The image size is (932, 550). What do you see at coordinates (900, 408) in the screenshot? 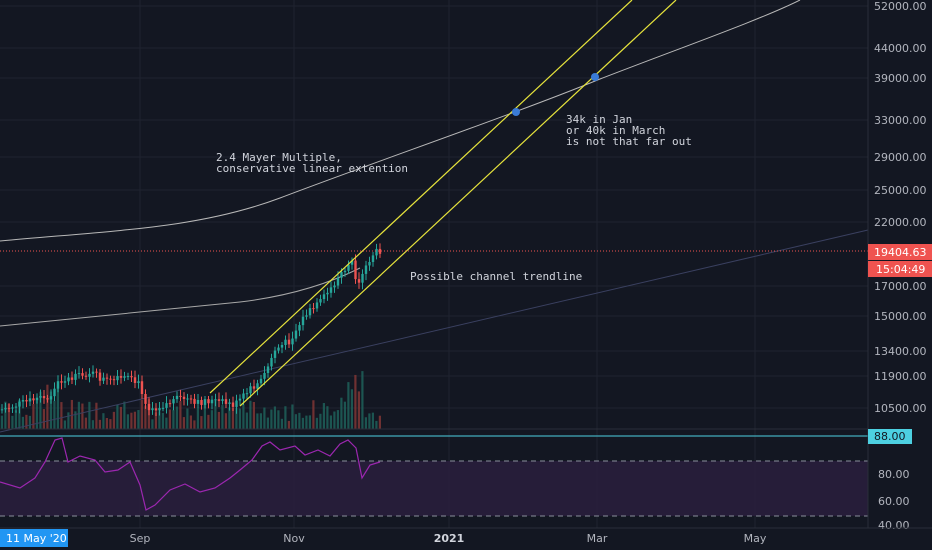
I see `price-tick-label: 10500.00` at bounding box center [900, 408].